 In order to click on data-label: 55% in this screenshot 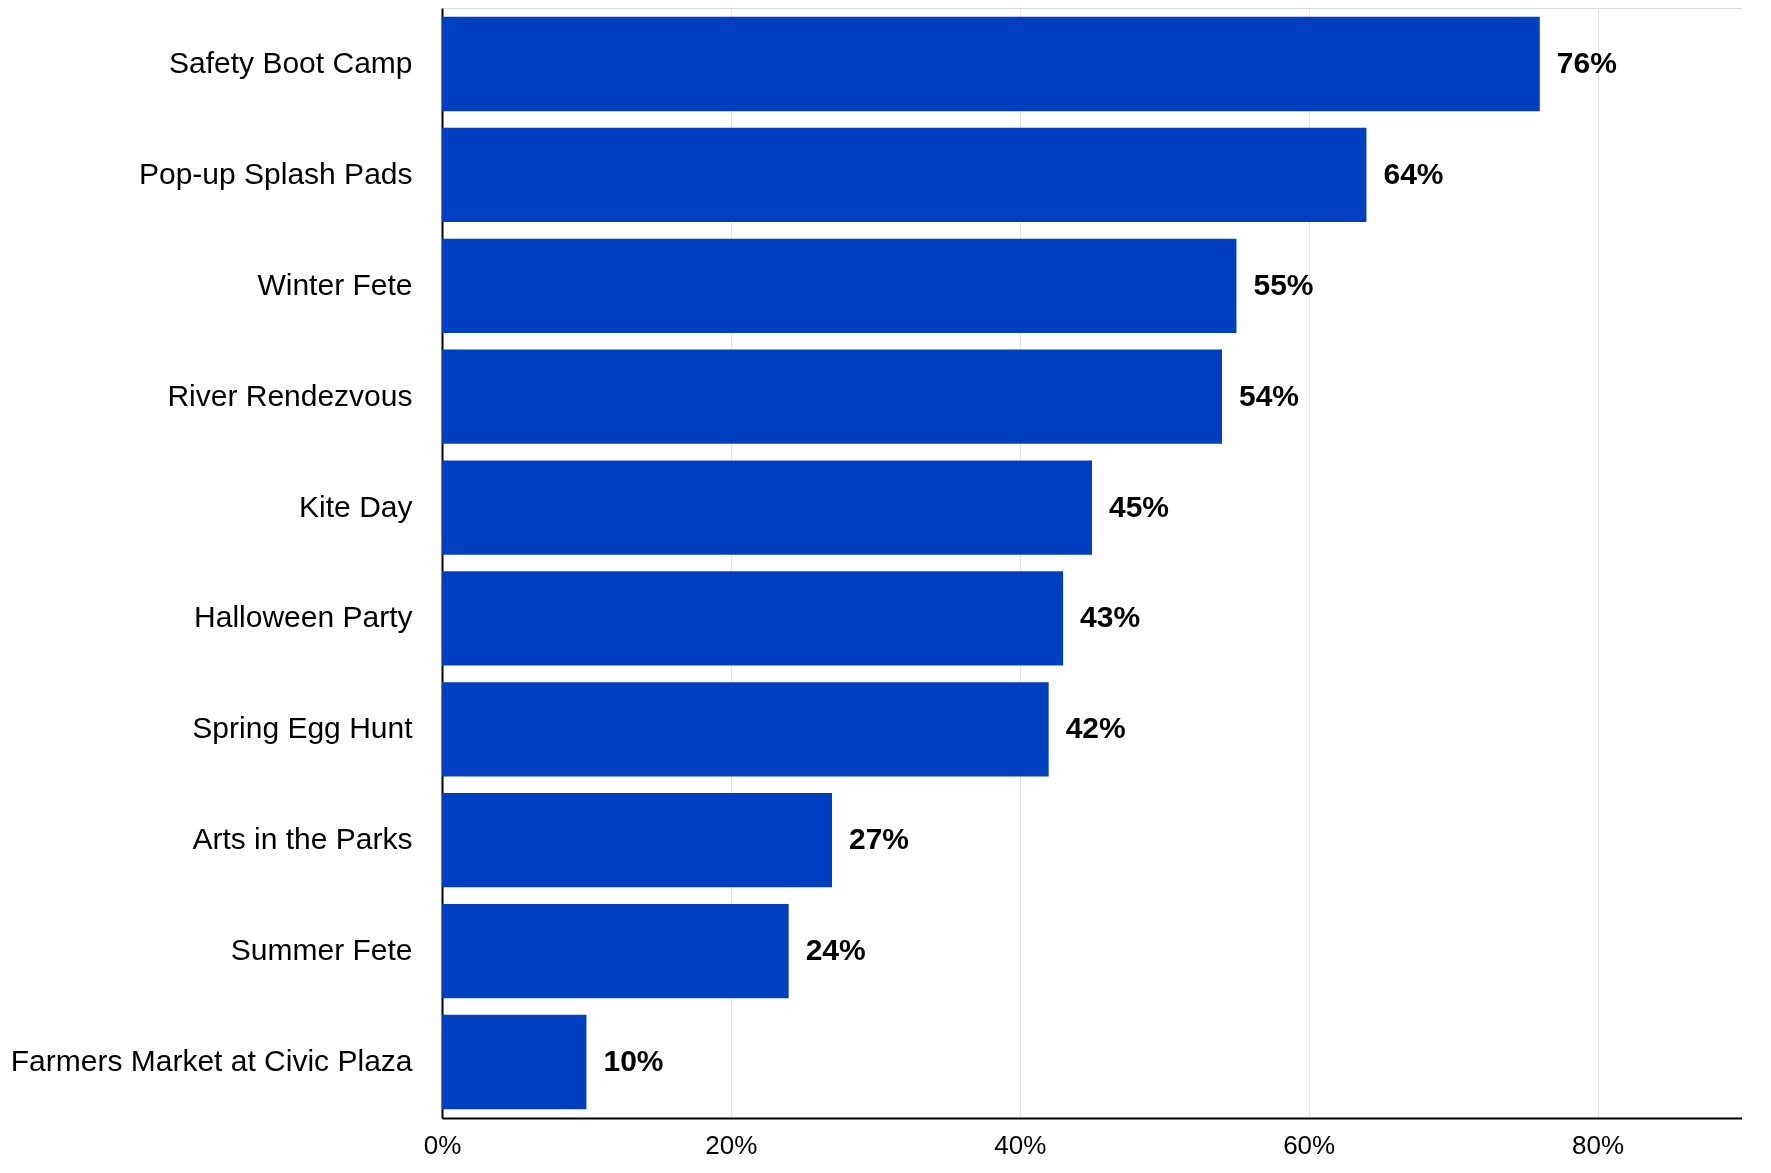, I will do `click(1283, 284)`.